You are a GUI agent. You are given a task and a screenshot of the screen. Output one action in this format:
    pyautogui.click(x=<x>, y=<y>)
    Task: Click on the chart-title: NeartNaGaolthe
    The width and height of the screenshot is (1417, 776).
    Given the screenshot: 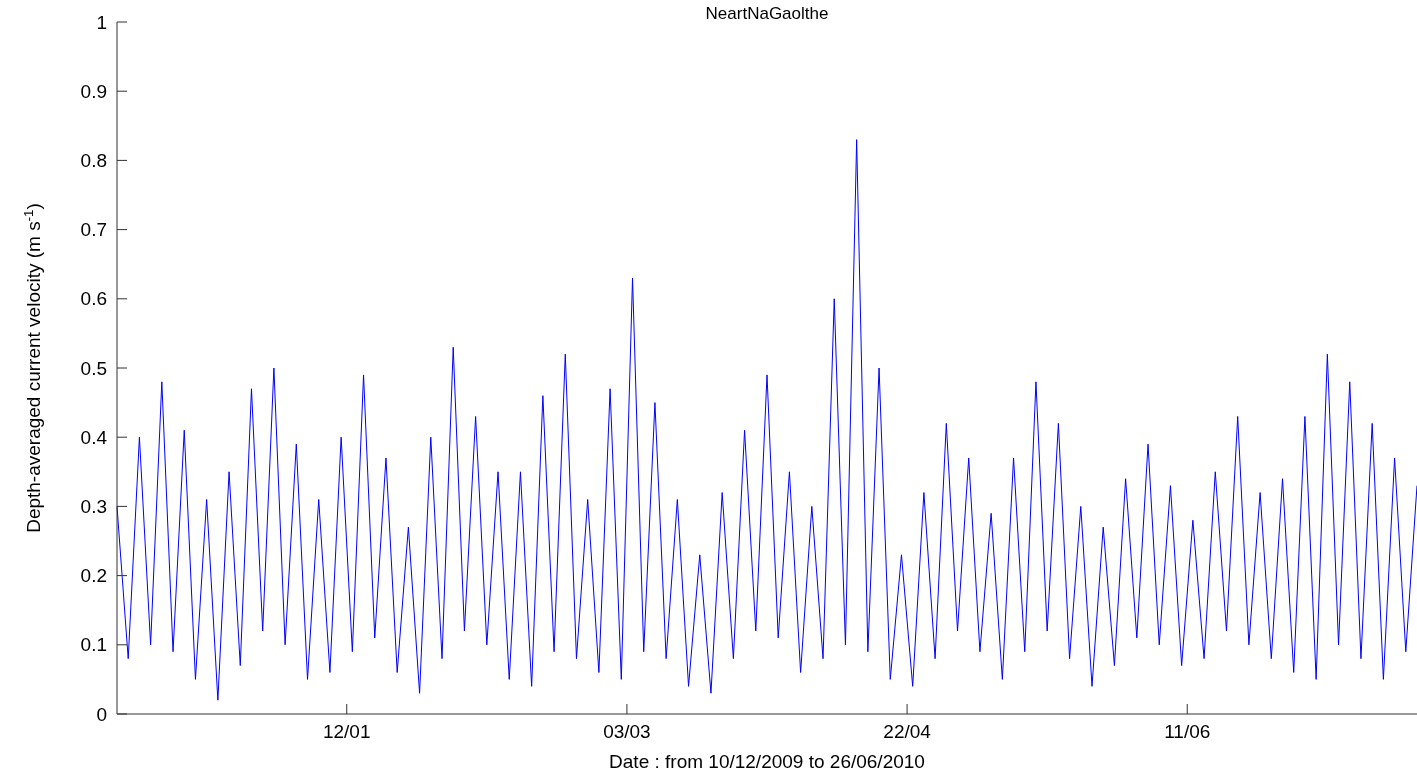 What is the action you would take?
    pyautogui.click(x=767, y=13)
    